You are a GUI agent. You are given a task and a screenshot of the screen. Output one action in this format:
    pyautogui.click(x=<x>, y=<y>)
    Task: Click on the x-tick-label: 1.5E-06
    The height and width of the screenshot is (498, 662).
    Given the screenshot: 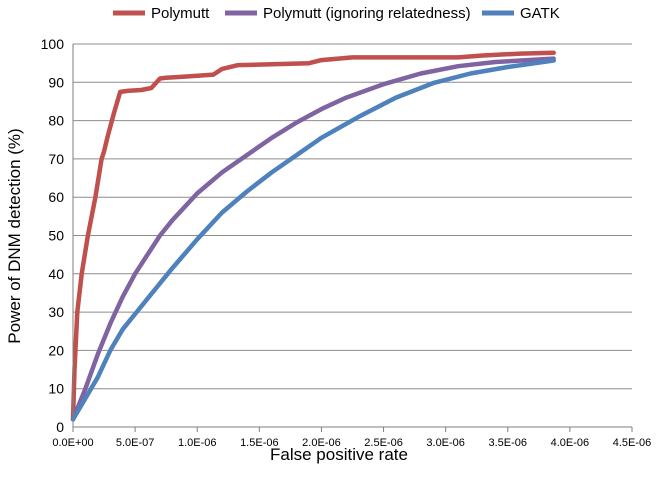 What is the action you would take?
    pyautogui.click(x=259, y=443)
    